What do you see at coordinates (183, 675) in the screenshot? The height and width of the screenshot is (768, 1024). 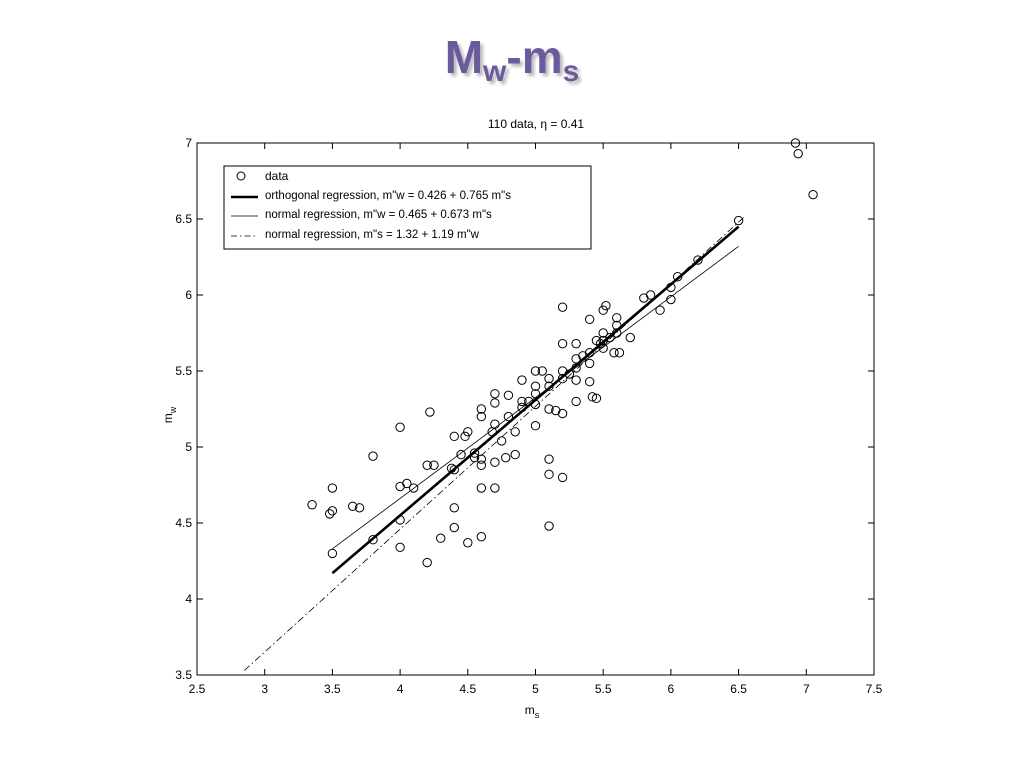 I see `y-tick-label: 3.5` at bounding box center [183, 675].